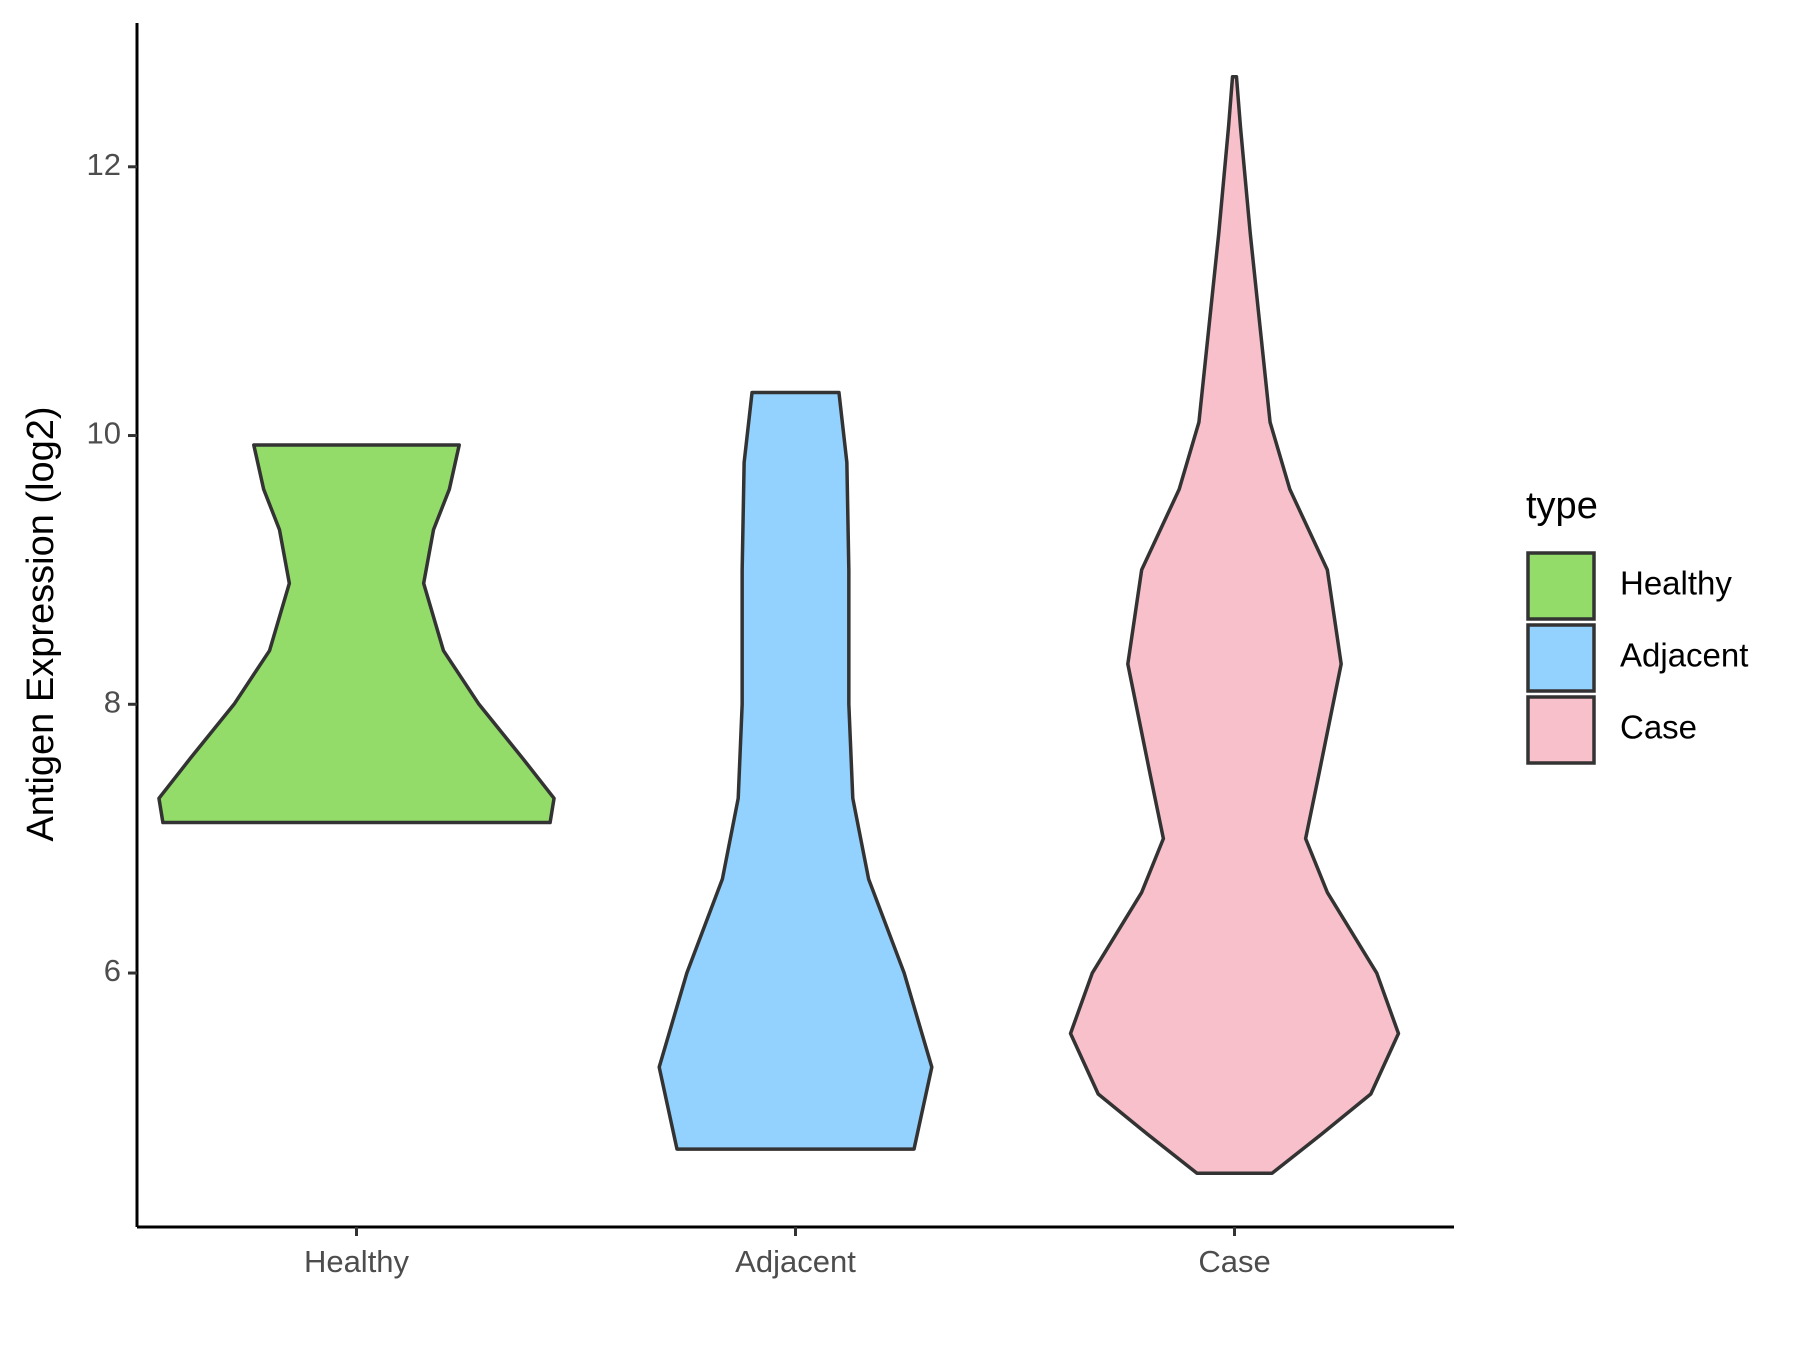  What do you see at coordinates (112, 970) in the screenshot?
I see `y-tick-label: 6` at bounding box center [112, 970].